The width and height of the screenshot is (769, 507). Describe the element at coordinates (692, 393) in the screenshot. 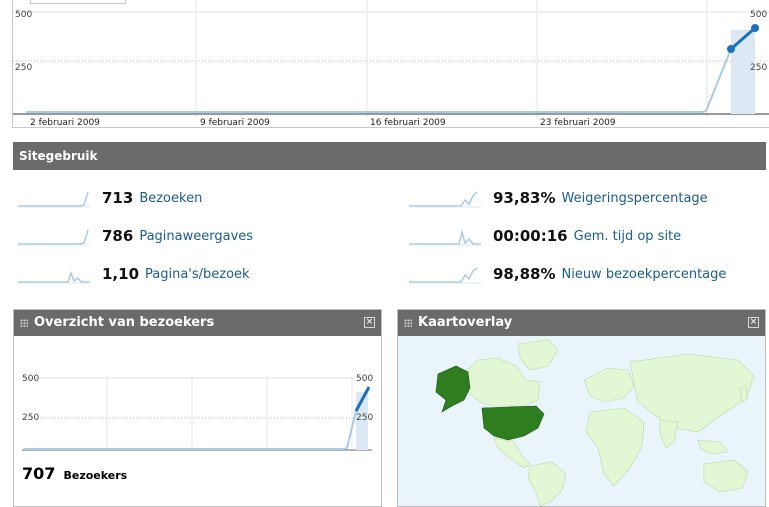

I see `map-asia` at that location.